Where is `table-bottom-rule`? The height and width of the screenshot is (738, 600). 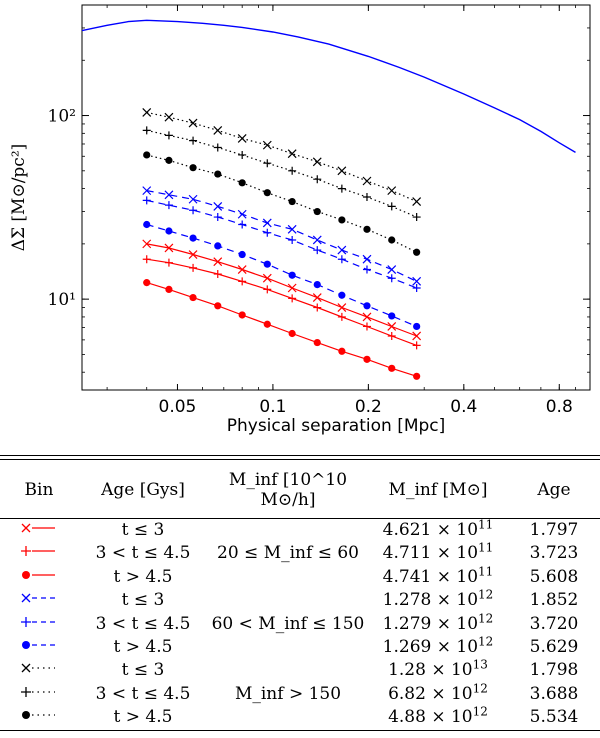
table-bottom-rule is located at coordinates (300, 730).